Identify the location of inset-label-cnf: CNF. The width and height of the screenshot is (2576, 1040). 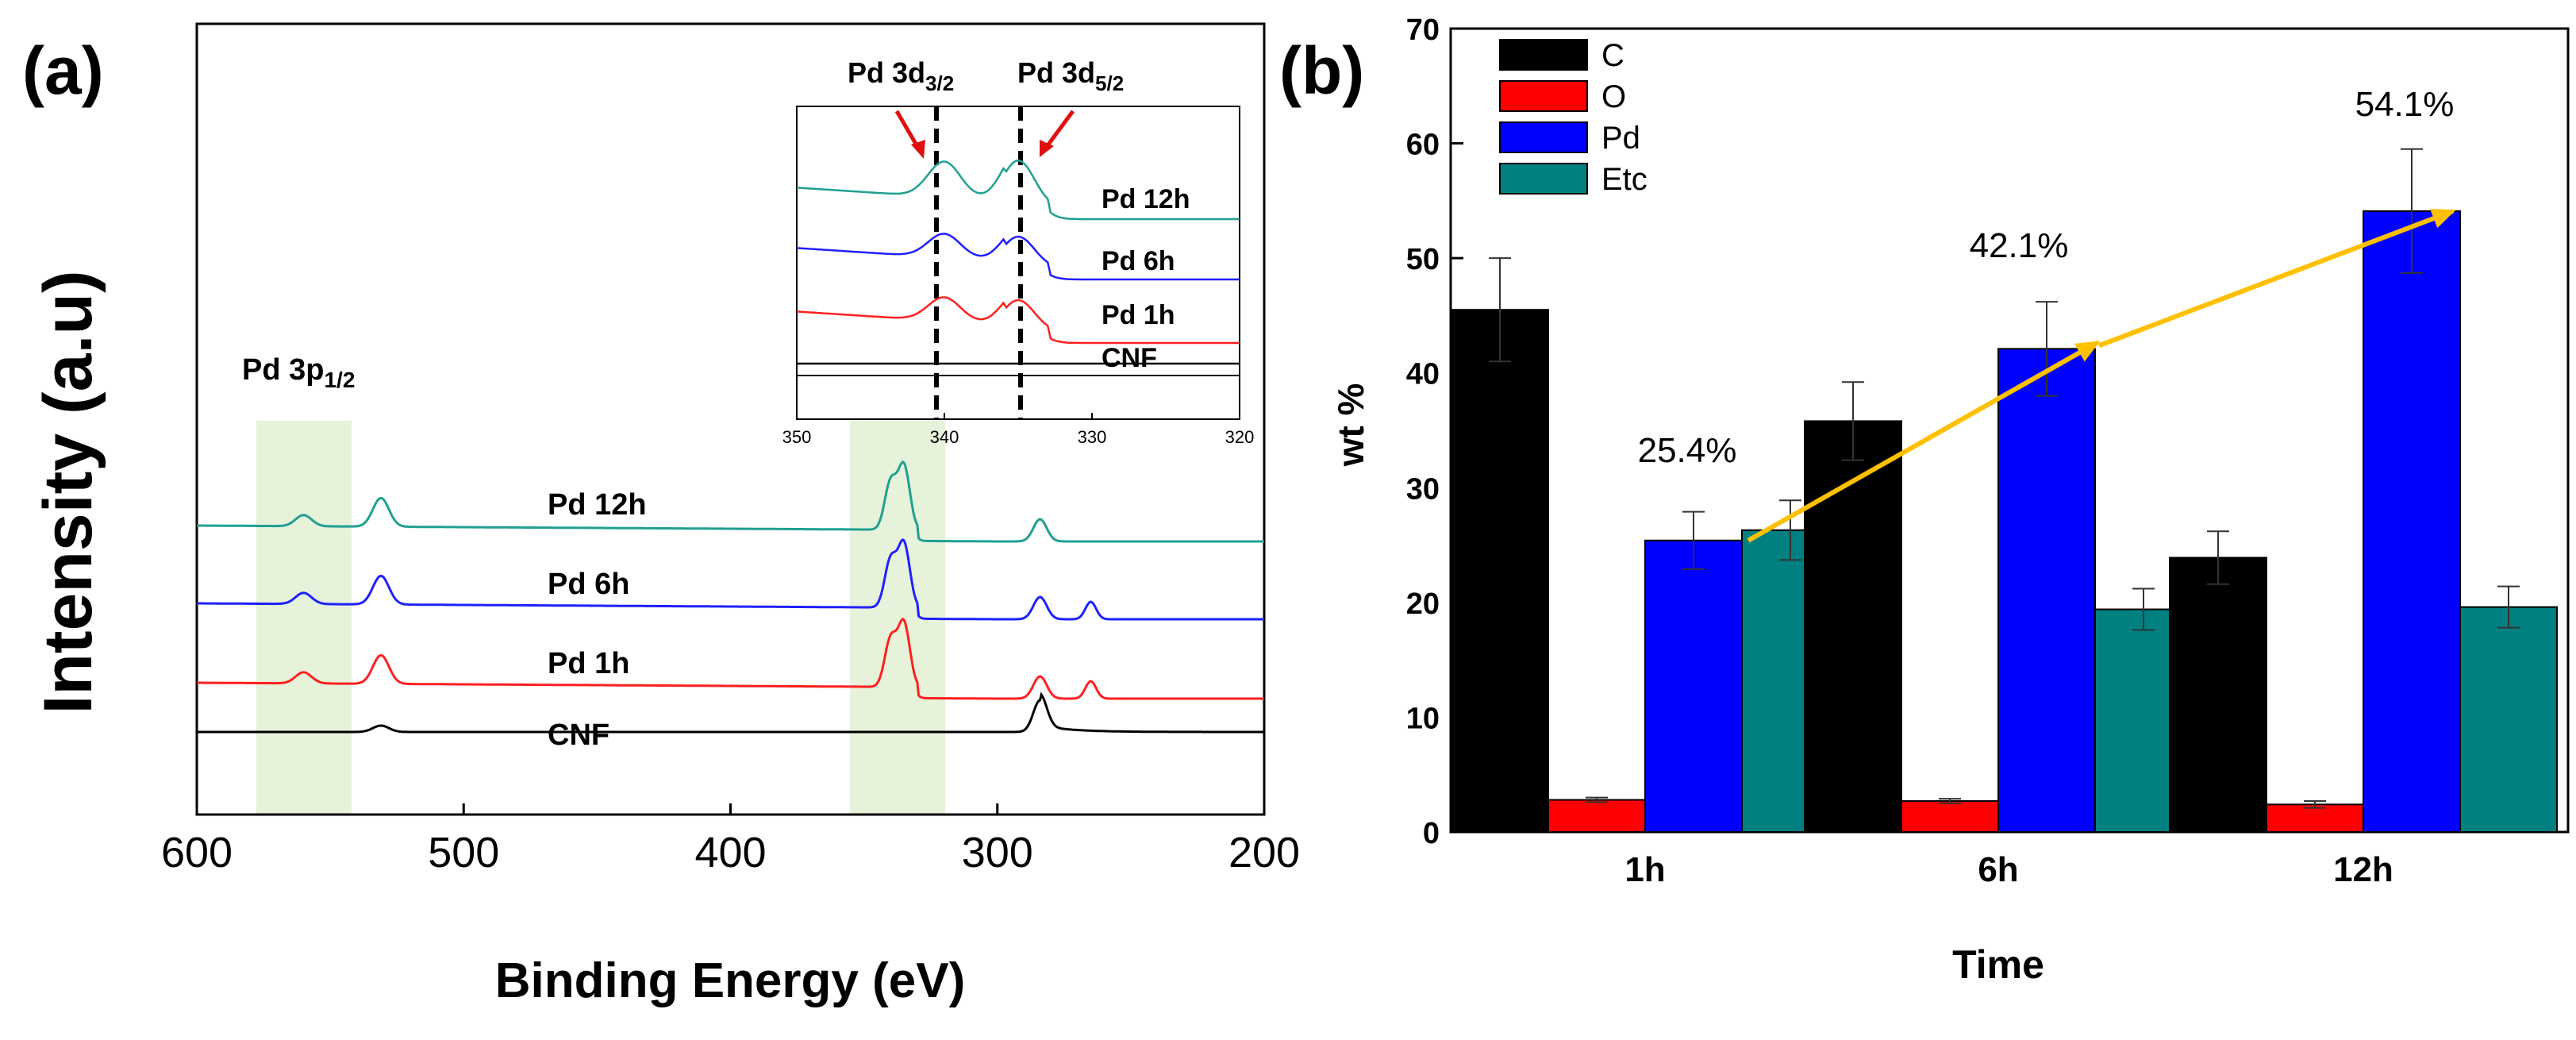
(1129, 358).